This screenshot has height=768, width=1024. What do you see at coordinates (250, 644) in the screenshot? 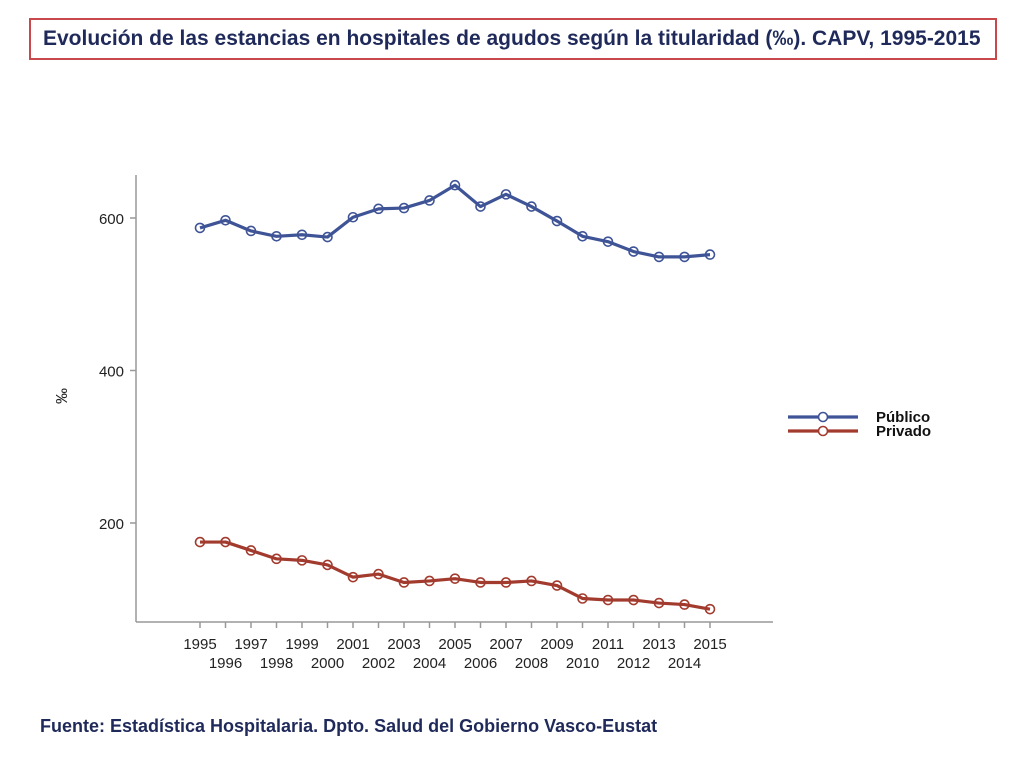
I see `x-tick-label: 1997` at bounding box center [250, 644].